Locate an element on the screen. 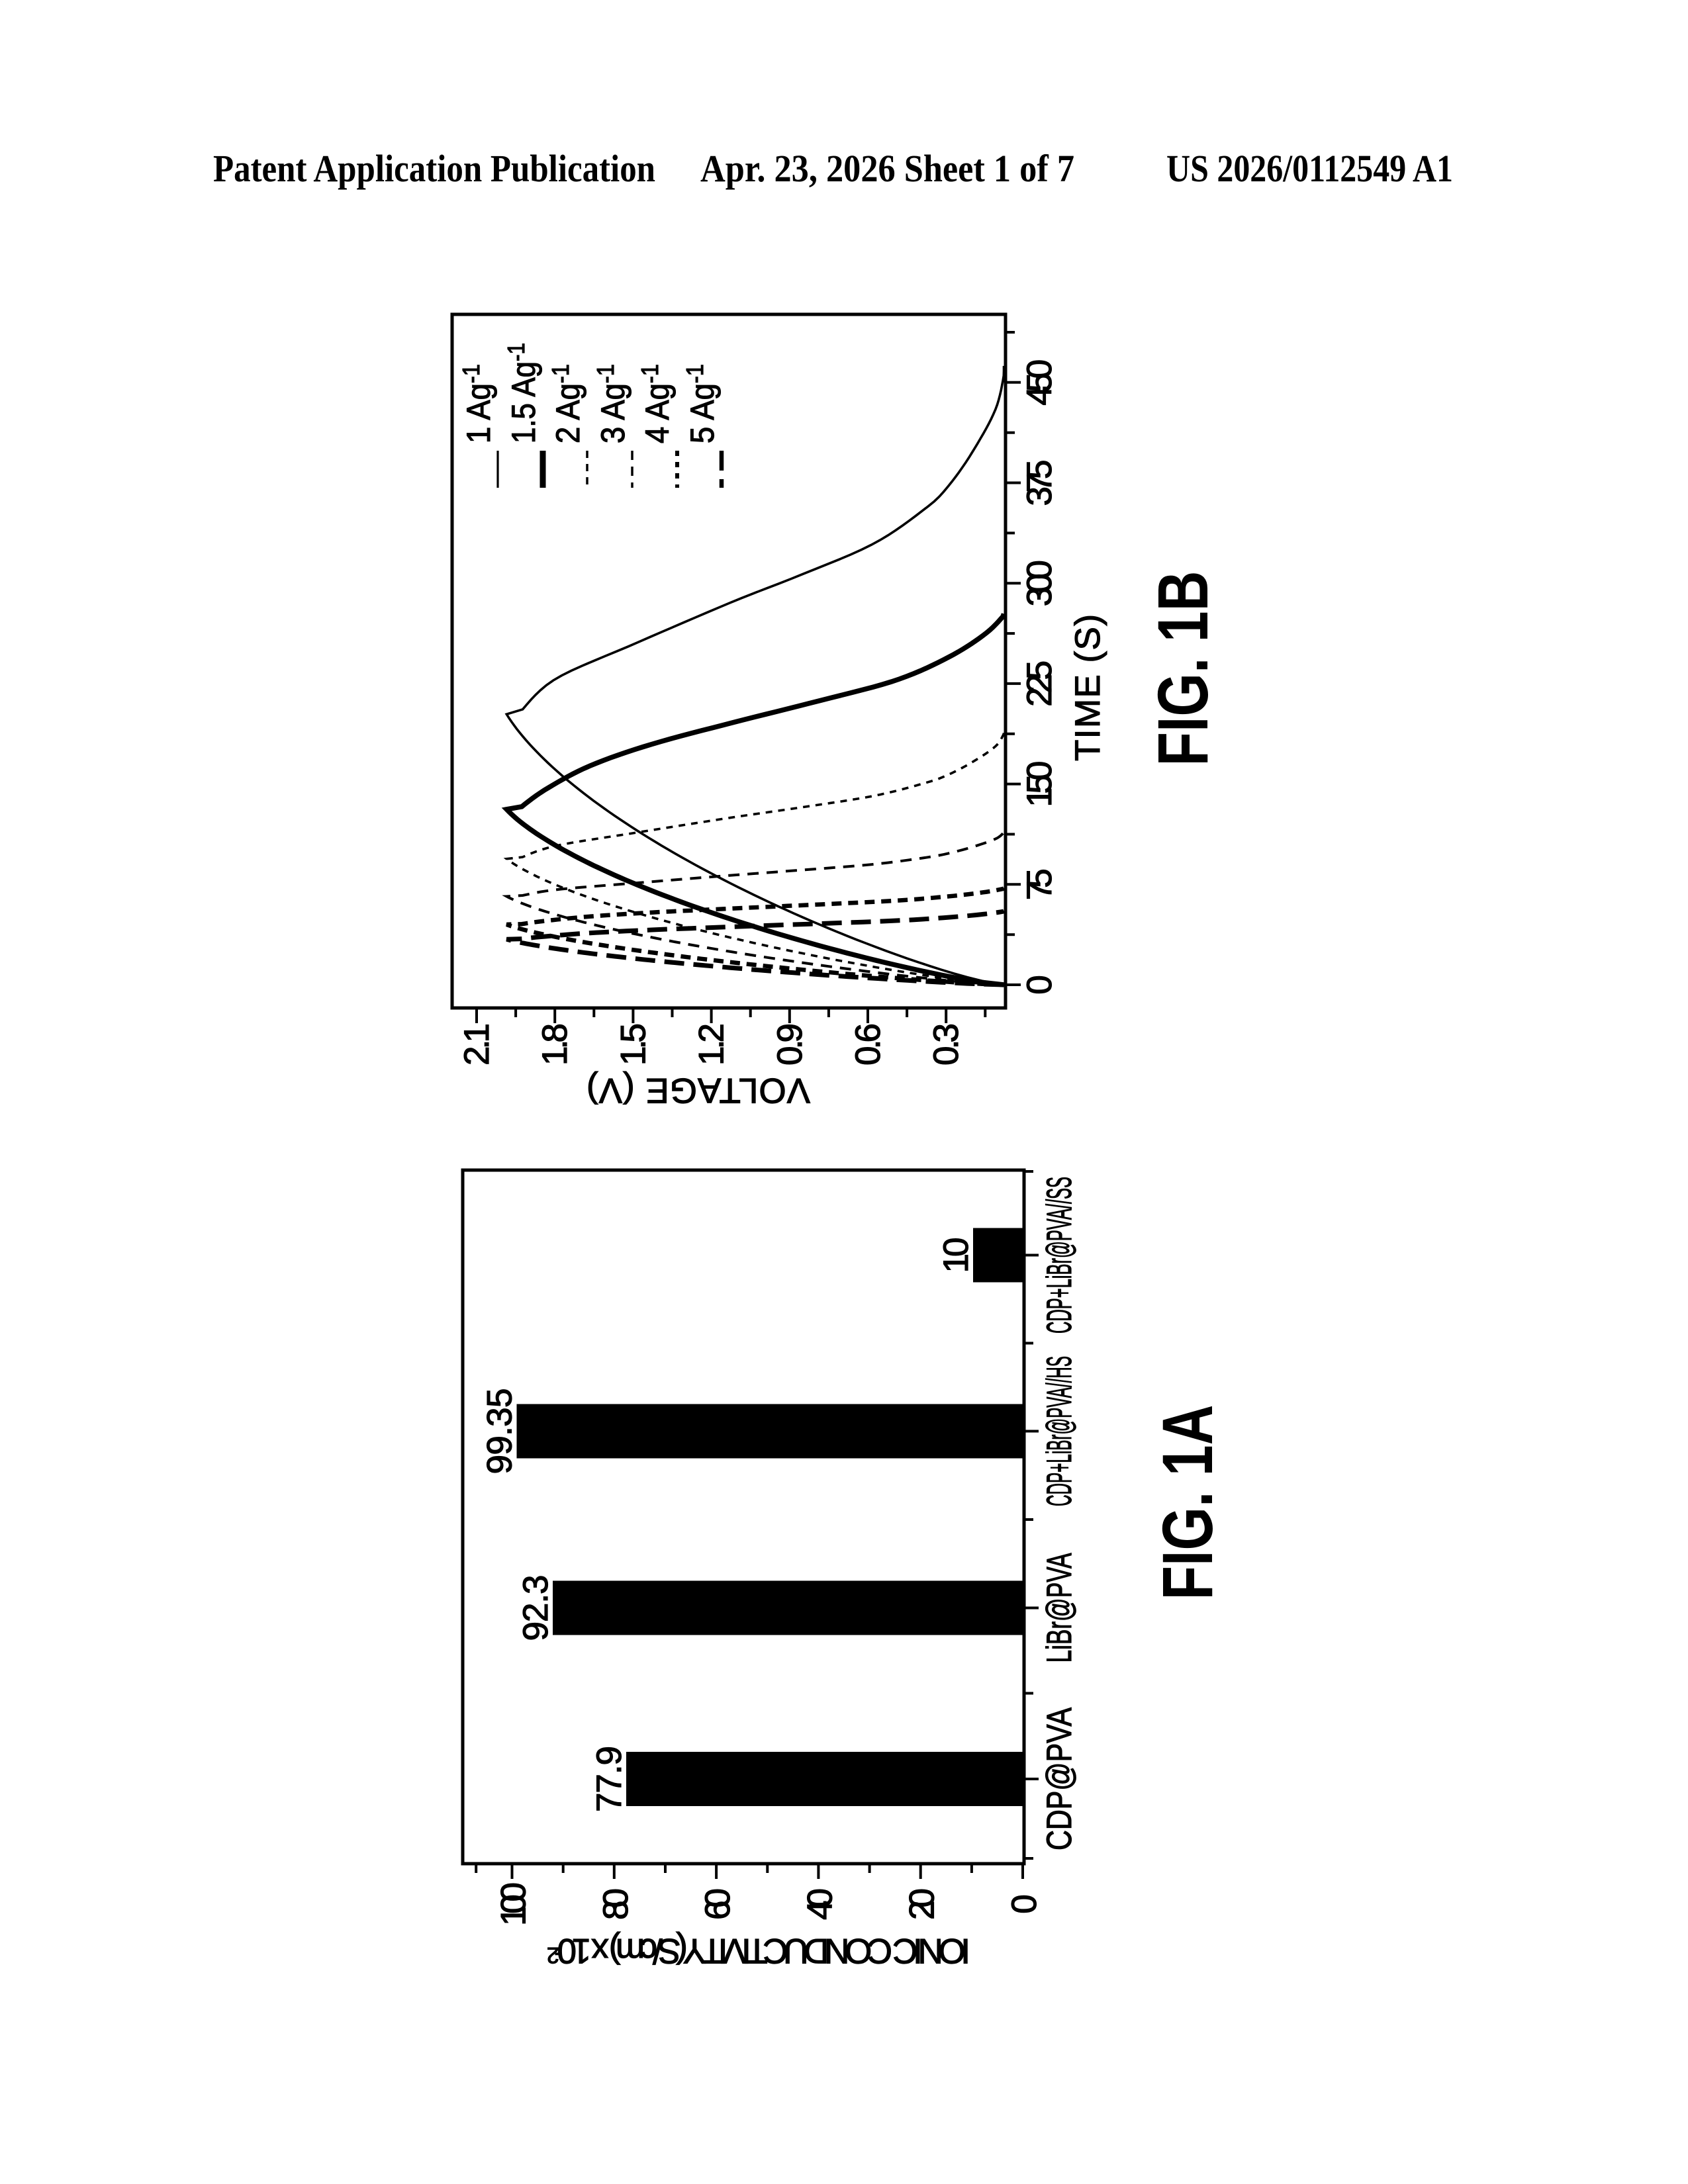  svg-text: CDP+LiBr@PVA//SS is located at coordinates (1059, 1255).